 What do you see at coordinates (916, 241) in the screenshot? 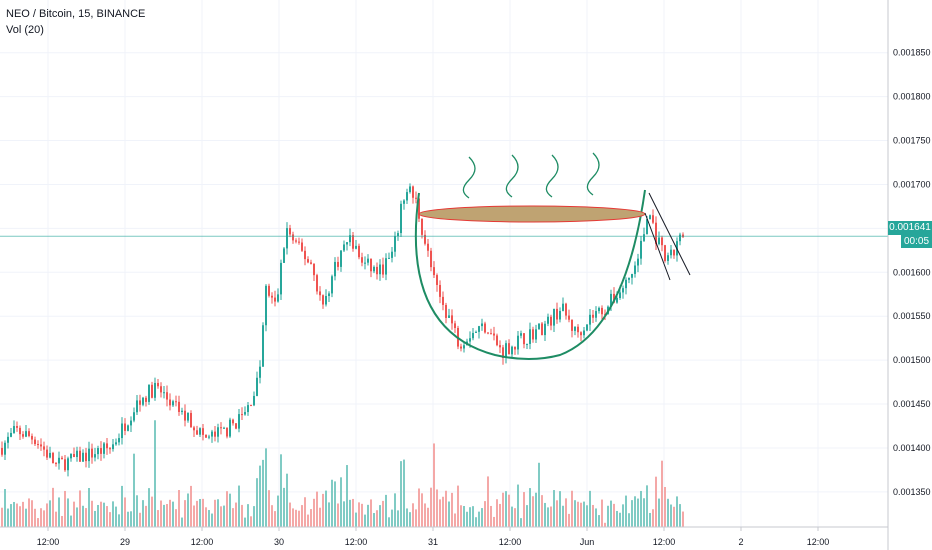
I see `bar-countdown-label: 00:05` at bounding box center [916, 241].